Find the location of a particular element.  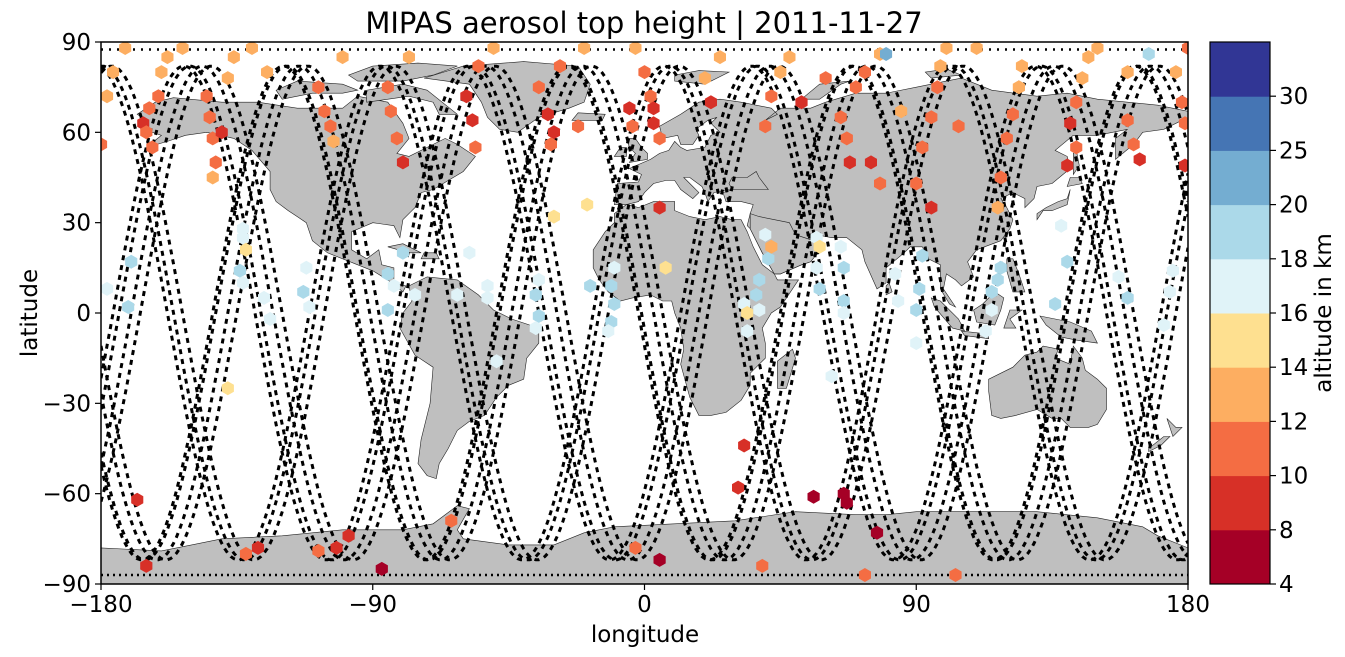

colorbar-tick-label: 25 is located at coordinates (1293, 151).